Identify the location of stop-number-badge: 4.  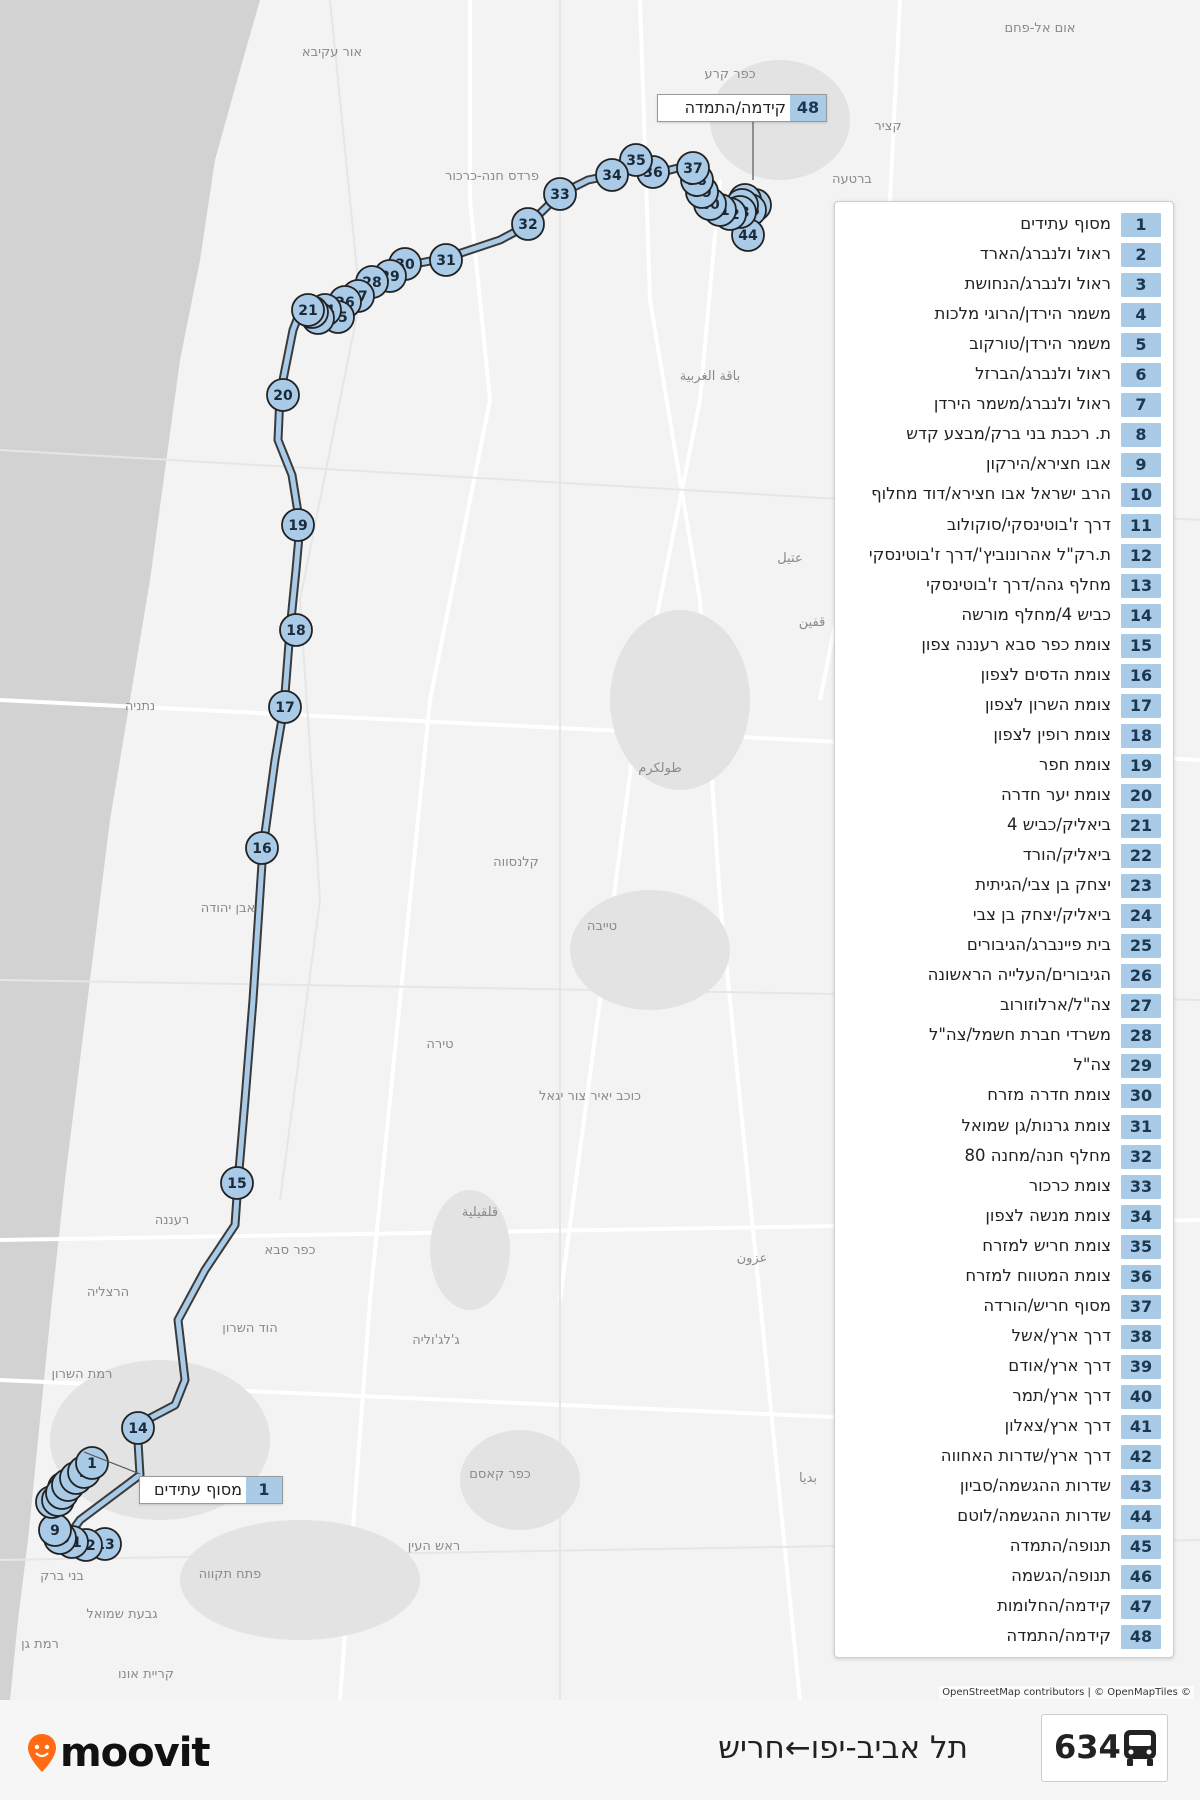
(1141, 315).